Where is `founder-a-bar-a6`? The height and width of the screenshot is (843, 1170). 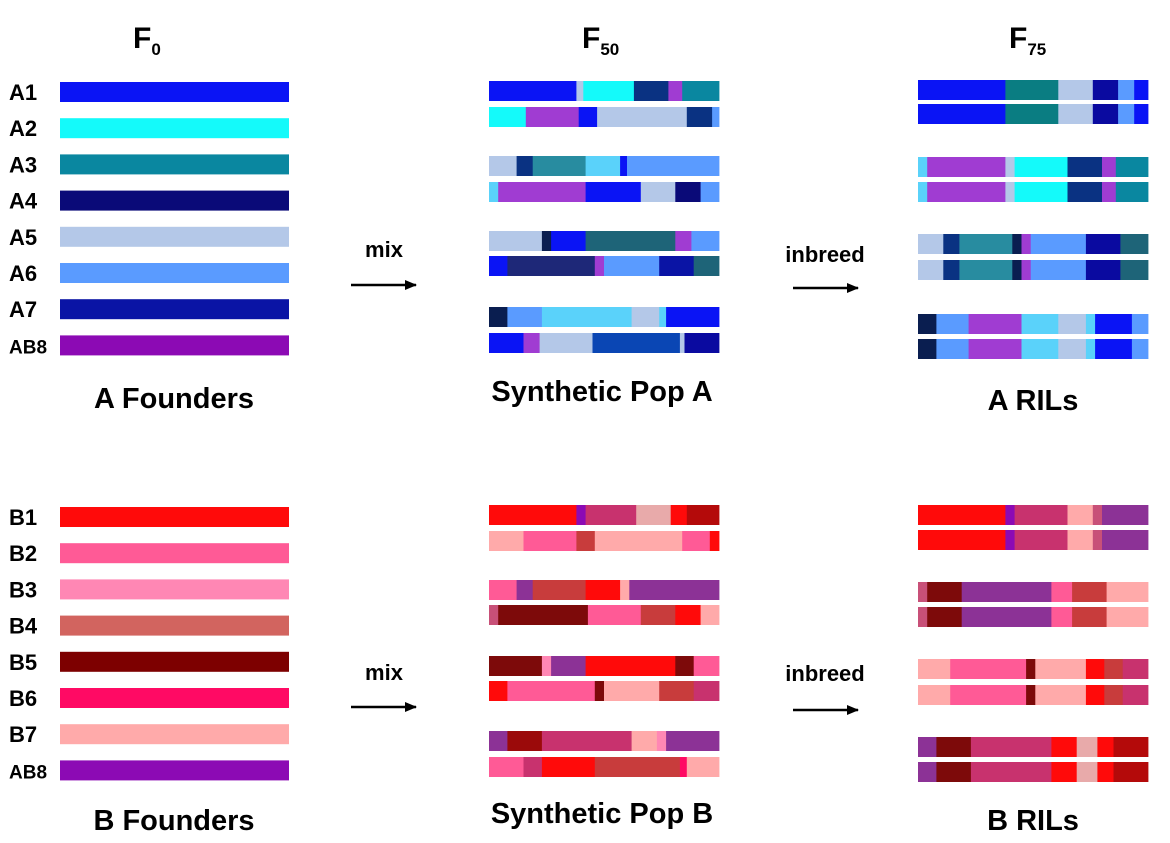 founder-a-bar-a6 is located at coordinates (174, 273).